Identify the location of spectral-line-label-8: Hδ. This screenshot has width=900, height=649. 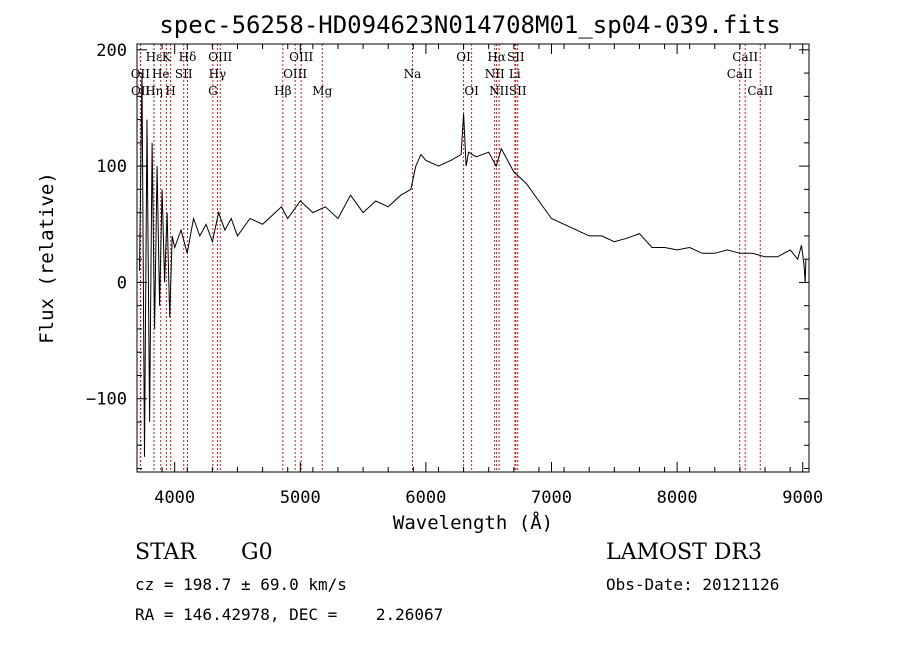
(188, 57).